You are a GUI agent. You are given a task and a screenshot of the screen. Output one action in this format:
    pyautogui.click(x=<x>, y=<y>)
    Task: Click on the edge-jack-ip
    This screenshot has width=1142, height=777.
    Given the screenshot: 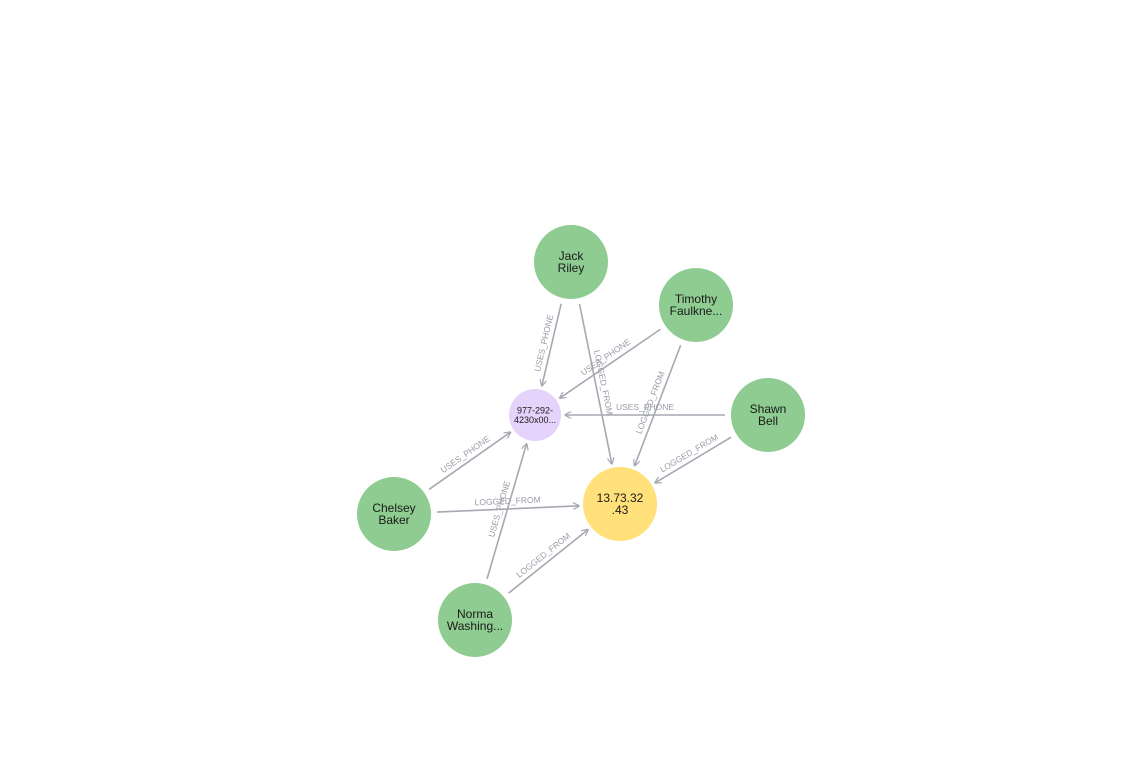 What is the action you would take?
    pyautogui.click(x=595, y=383)
    